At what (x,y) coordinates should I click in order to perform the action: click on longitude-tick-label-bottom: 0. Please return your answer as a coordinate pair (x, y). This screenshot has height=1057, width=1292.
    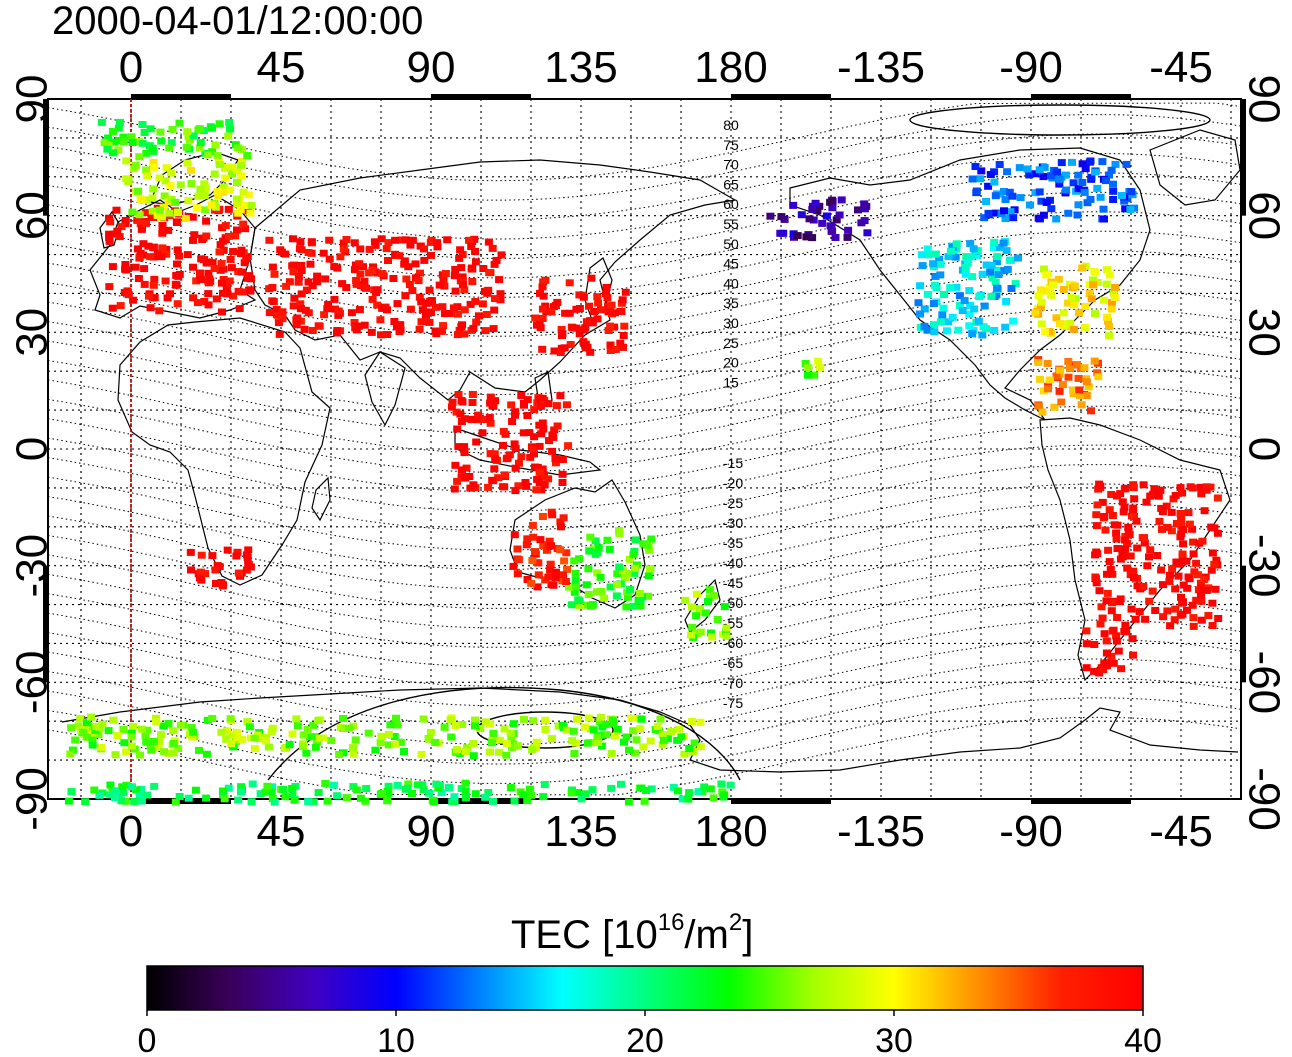
    Looking at the image, I should click on (131, 831).